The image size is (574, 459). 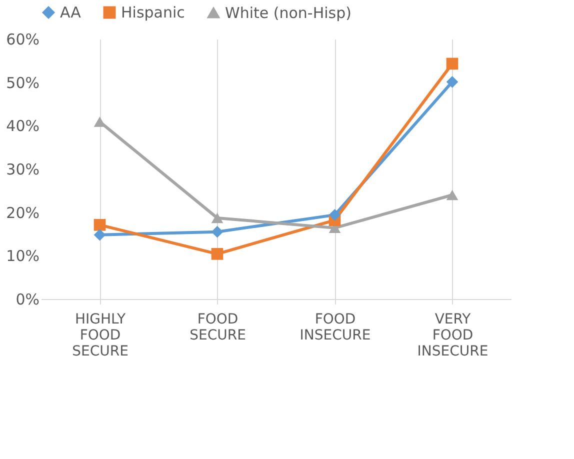 What do you see at coordinates (100, 336) in the screenshot?
I see `x-tick-label: HIGHLY FOOD SECURE` at bounding box center [100, 336].